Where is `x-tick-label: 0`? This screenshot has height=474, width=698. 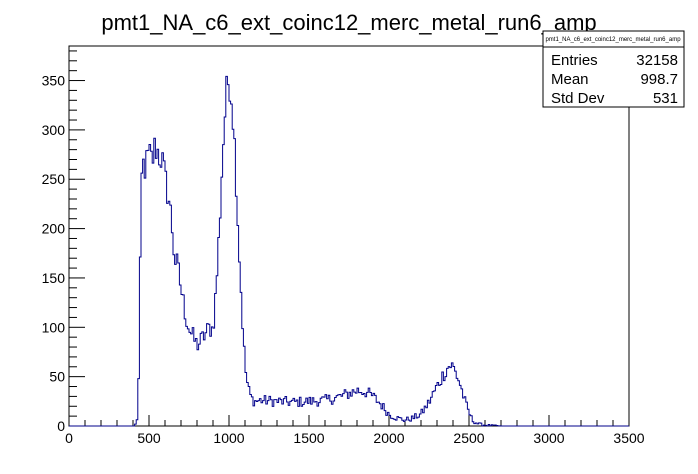
x-tick-label: 0 is located at coordinates (69, 438).